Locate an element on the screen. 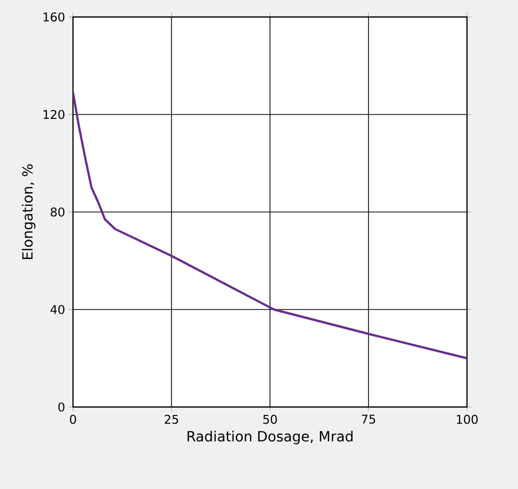  y-axis-title: Elongation, % is located at coordinates (29, 211).